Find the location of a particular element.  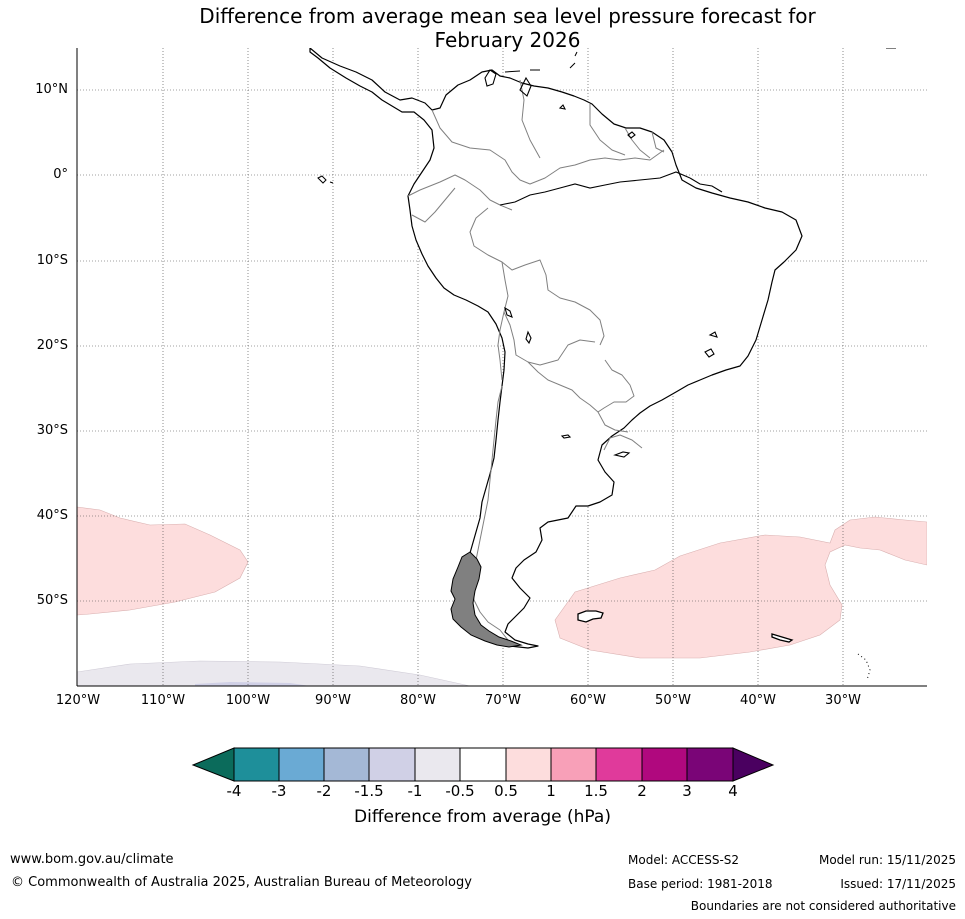

south-georgia is located at coordinates (782, 638).